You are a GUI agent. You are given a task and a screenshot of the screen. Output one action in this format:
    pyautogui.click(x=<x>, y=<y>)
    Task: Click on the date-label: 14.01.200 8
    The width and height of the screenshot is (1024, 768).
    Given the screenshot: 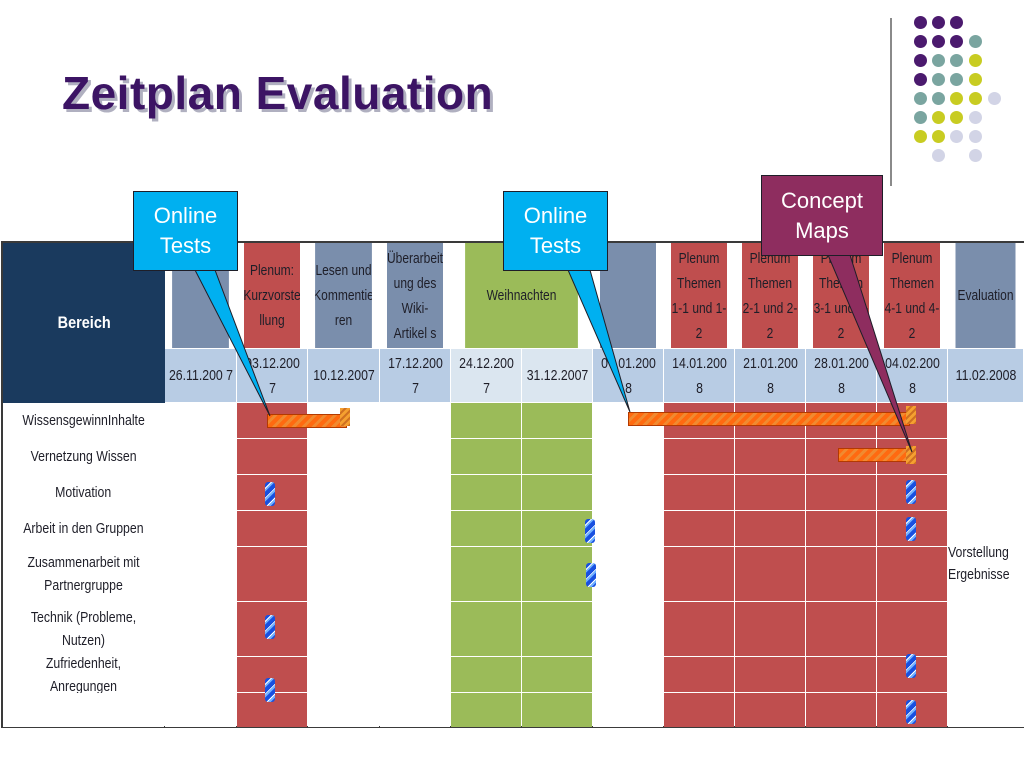 What is the action you would take?
    pyautogui.click(x=699, y=375)
    